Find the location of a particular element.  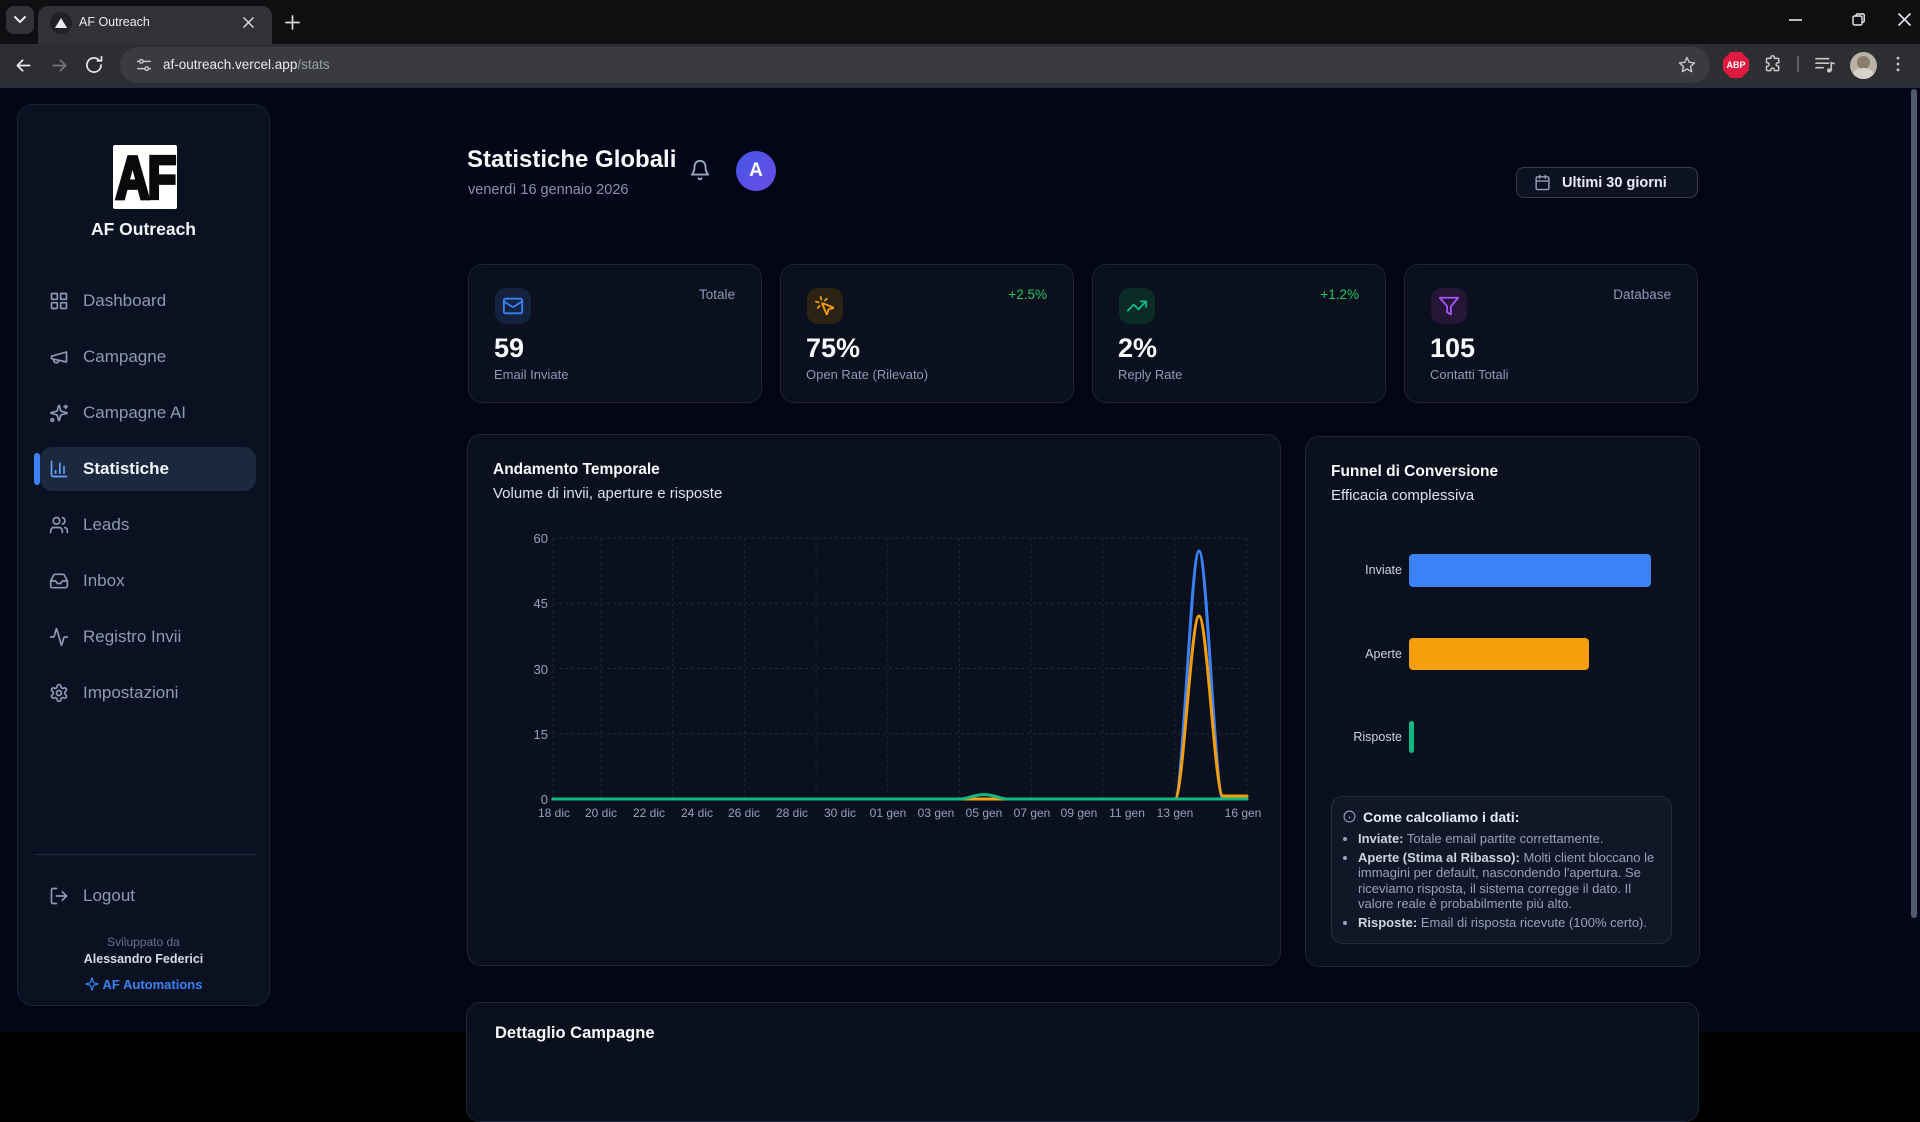

svg-text: 20 dic is located at coordinates (601, 813).